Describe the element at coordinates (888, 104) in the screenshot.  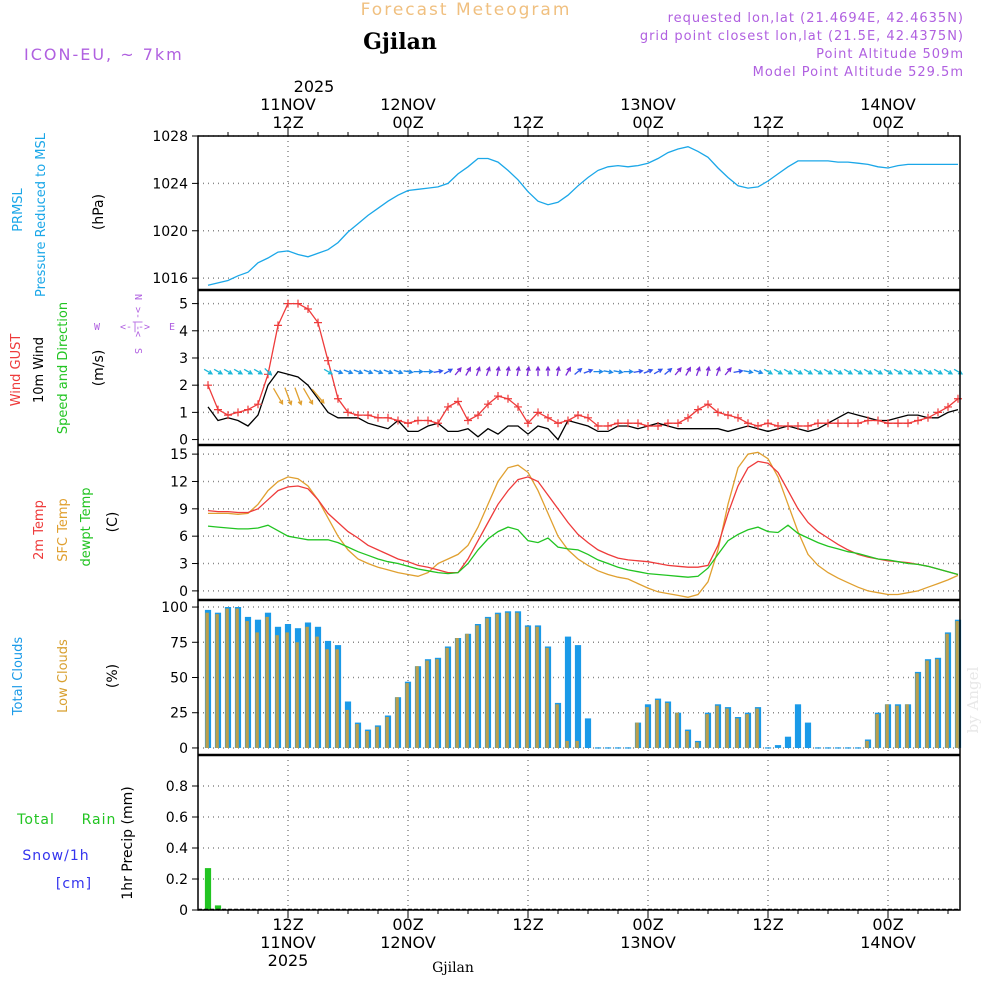
I see `top-date-label: 14NOV` at that location.